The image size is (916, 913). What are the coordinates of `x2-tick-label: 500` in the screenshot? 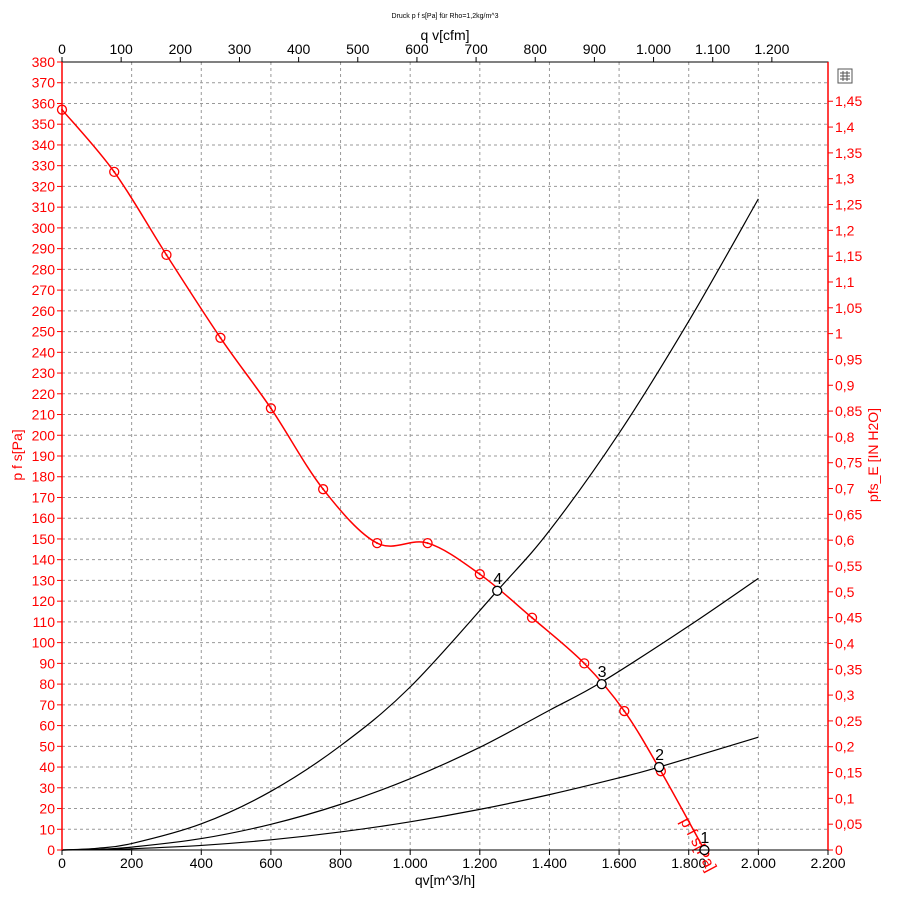 It's located at (358, 49).